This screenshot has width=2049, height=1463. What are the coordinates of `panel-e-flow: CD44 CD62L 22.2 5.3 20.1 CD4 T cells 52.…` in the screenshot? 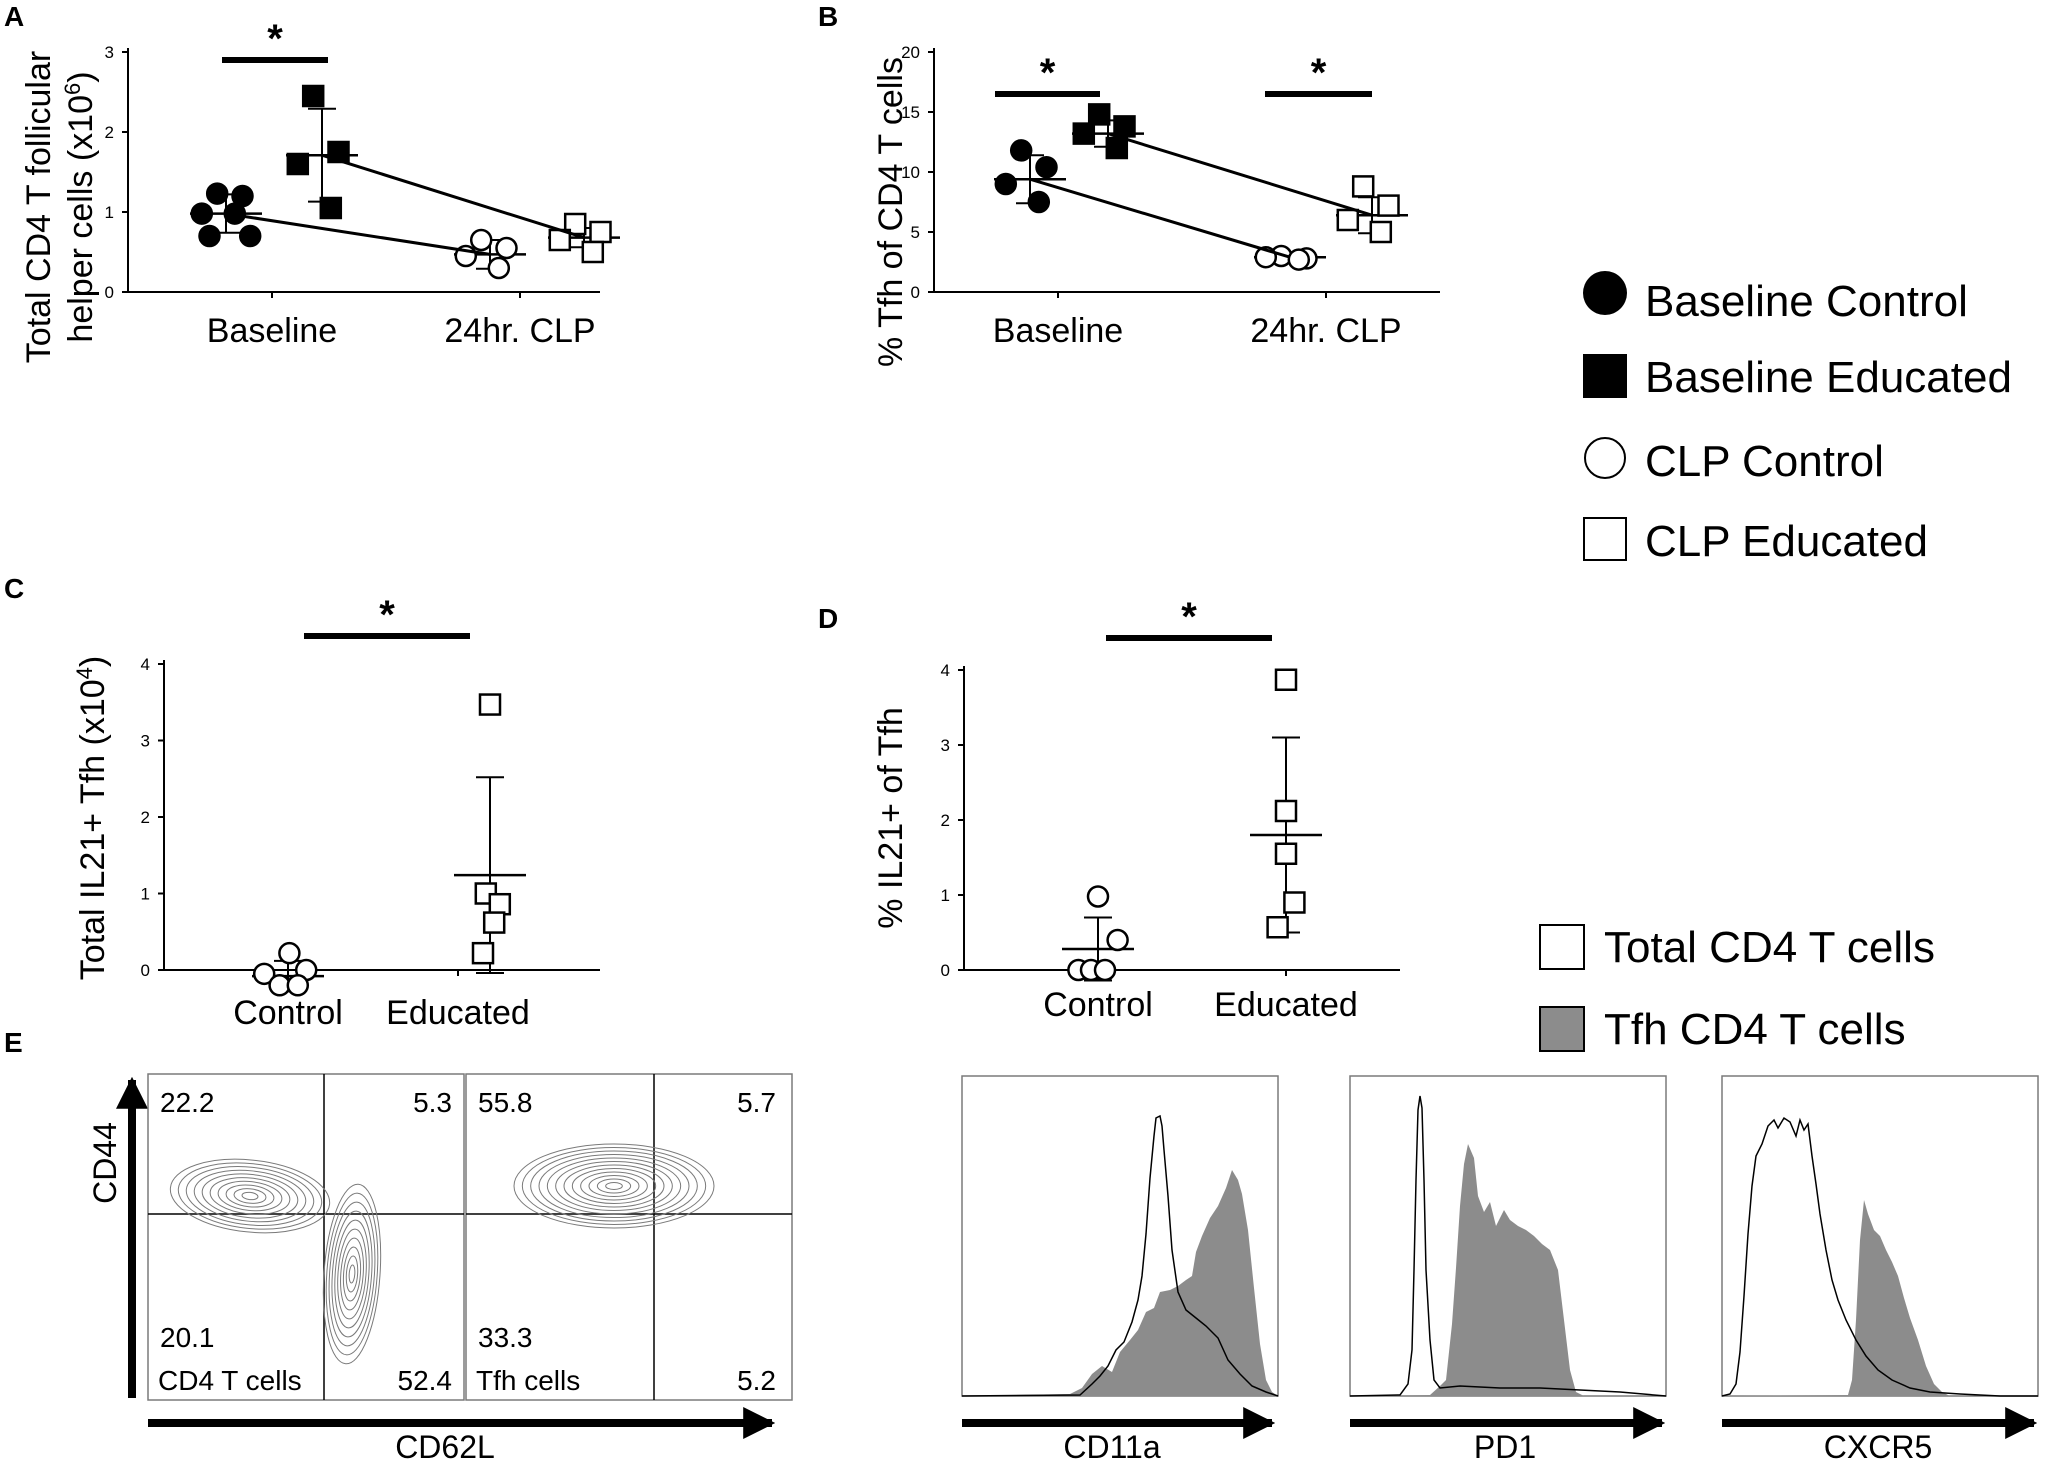 It's located at (440, 1268).